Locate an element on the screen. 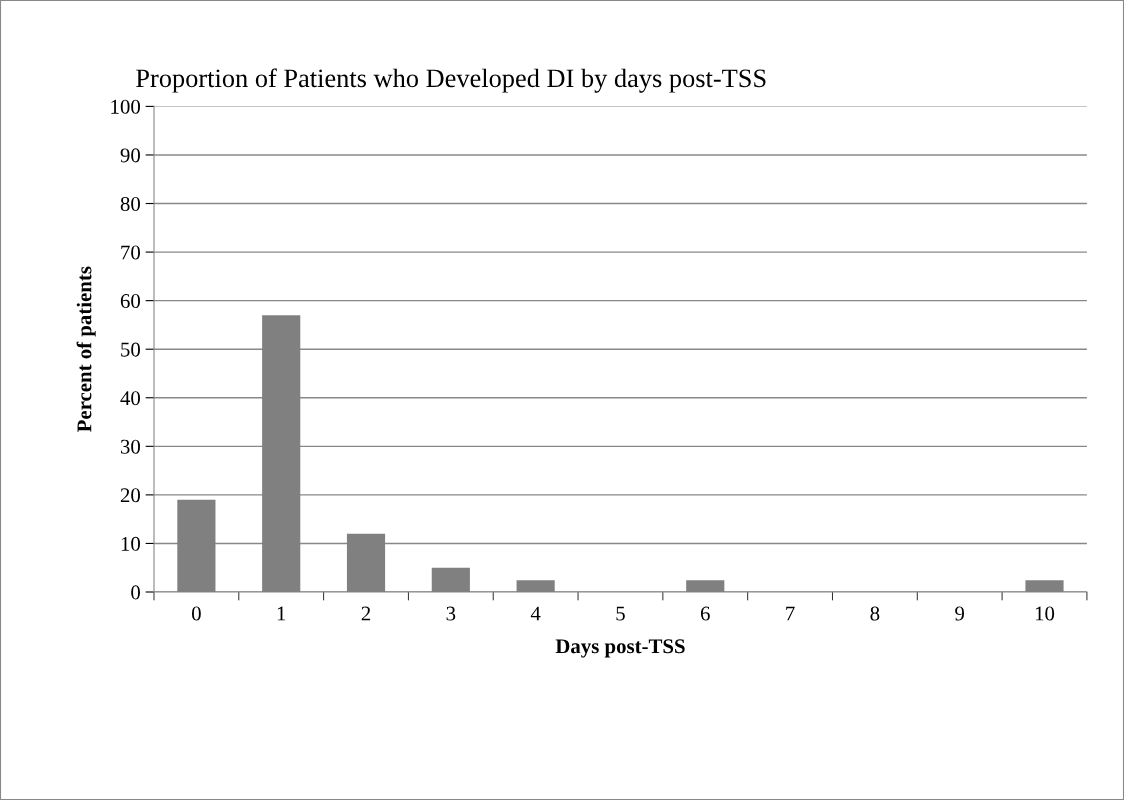 The width and height of the screenshot is (1124, 800). x-tick-label: 9 is located at coordinates (960, 613).